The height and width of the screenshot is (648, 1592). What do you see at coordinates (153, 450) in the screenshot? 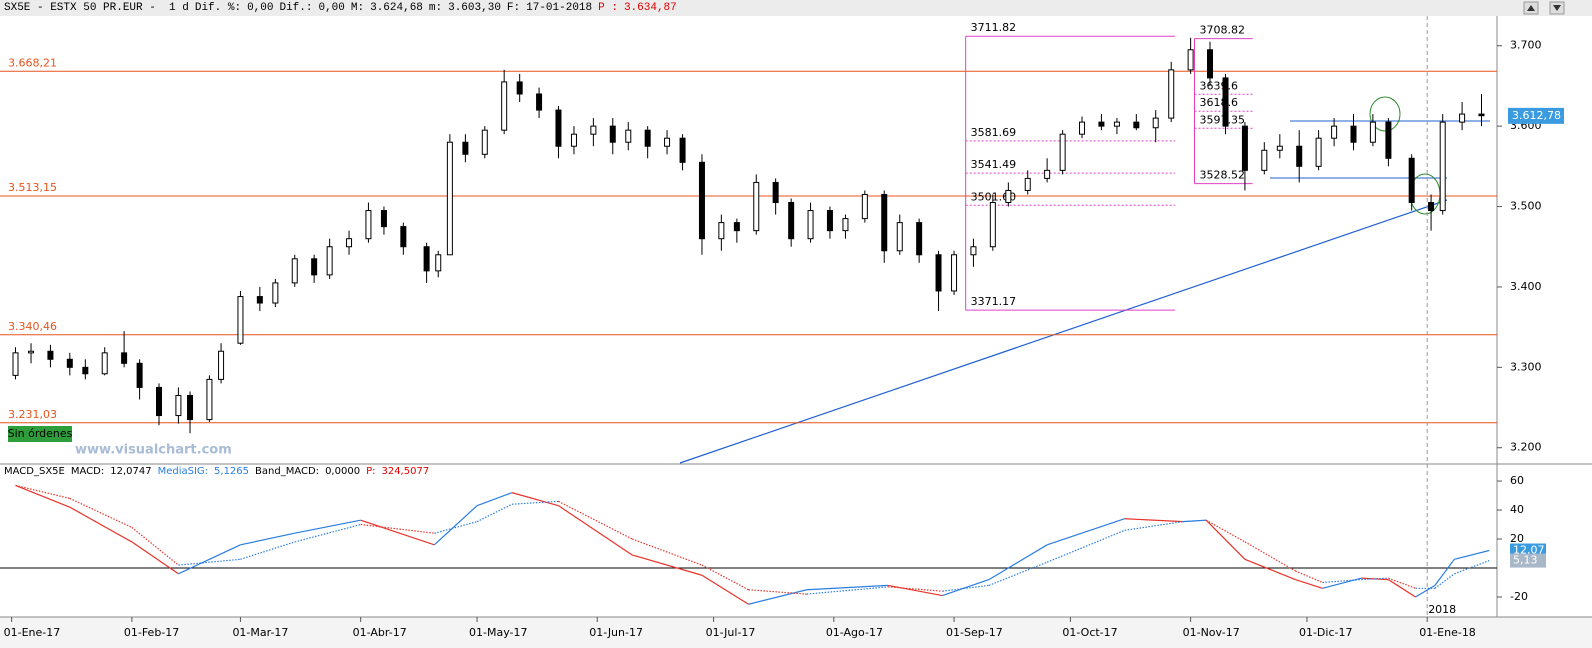
I see `watermark: www.visualchart.com` at bounding box center [153, 450].